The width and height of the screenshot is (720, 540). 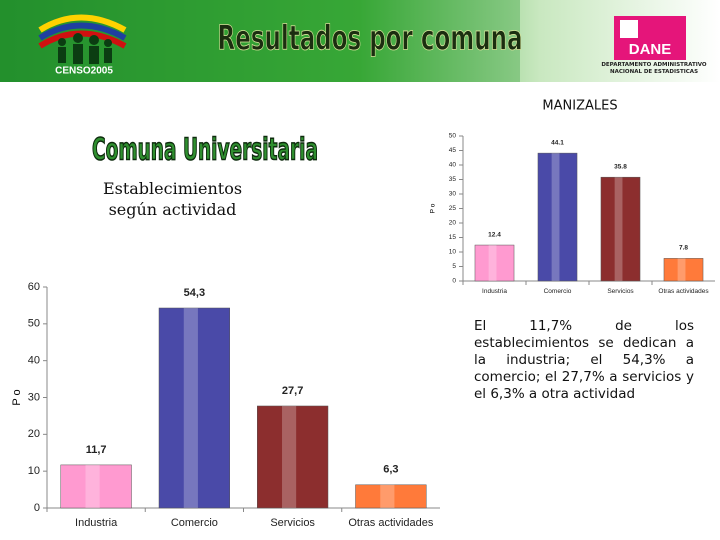 What do you see at coordinates (579, 106) in the screenshot?
I see `city: MANIZALES` at bounding box center [579, 106].